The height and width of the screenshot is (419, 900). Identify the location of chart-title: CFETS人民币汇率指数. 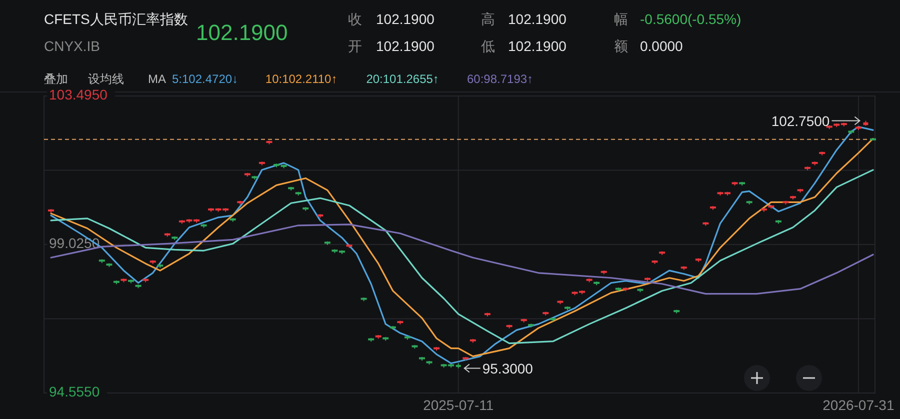
(116, 19).